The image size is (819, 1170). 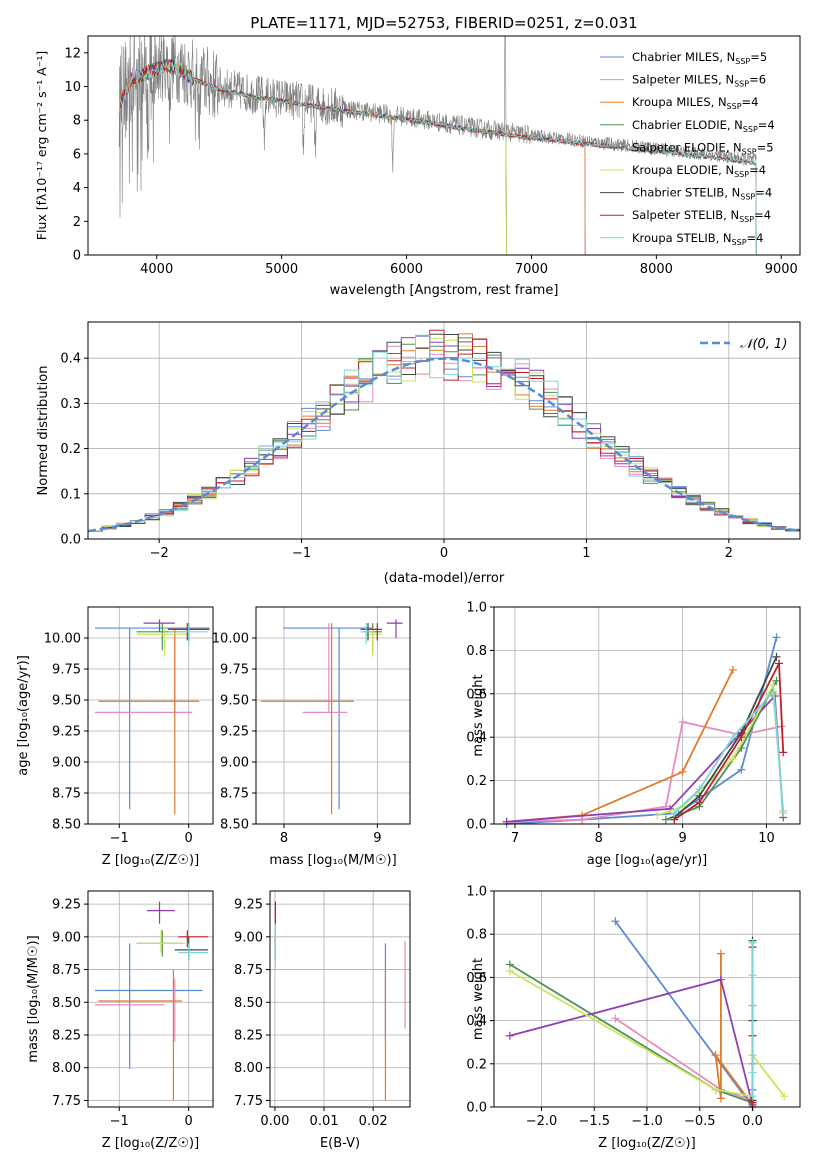 What do you see at coordinates (70, 494) in the screenshot?
I see `y-tick-label: 0.1` at bounding box center [70, 494].